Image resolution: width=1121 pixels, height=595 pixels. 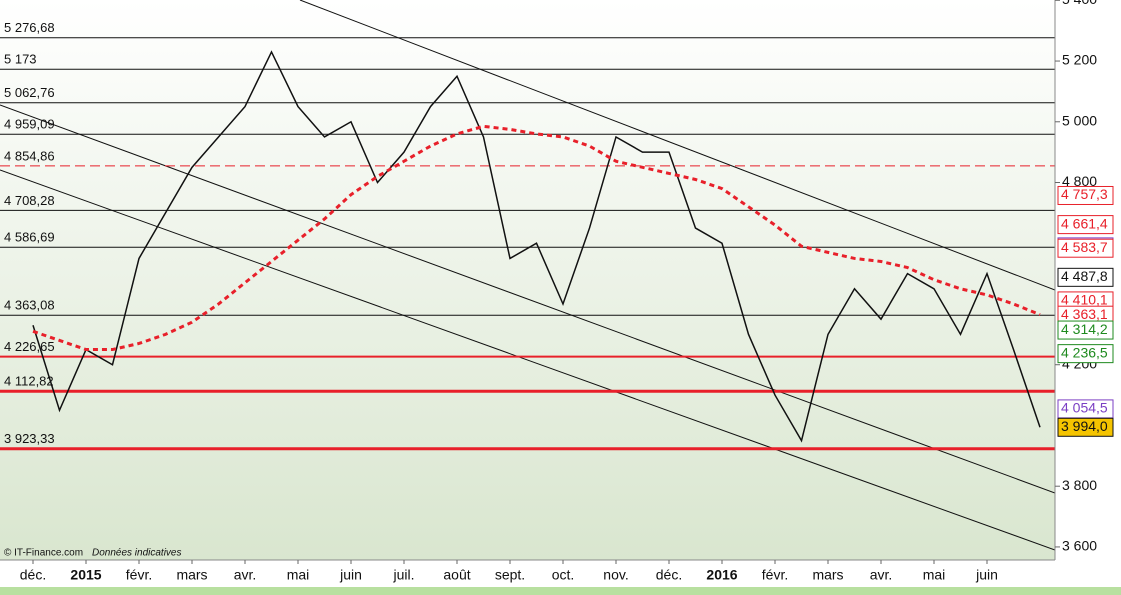 I want to click on y-tick-label: 5 200, so click(x=1079, y=60).